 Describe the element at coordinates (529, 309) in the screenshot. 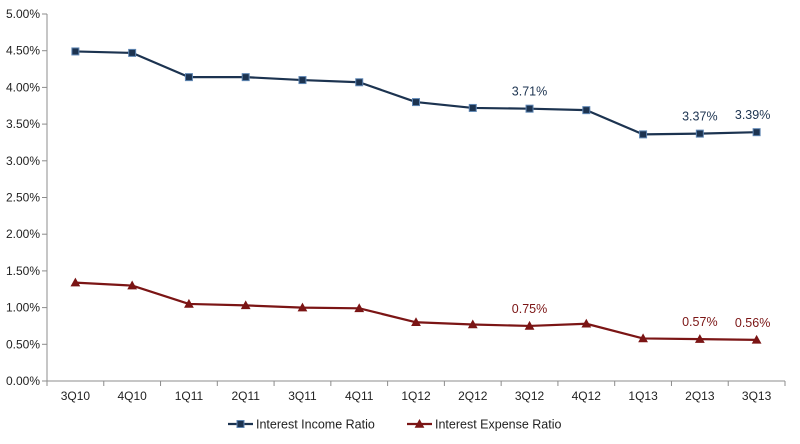

I see `expense-data-label: 0.75%` at that location.